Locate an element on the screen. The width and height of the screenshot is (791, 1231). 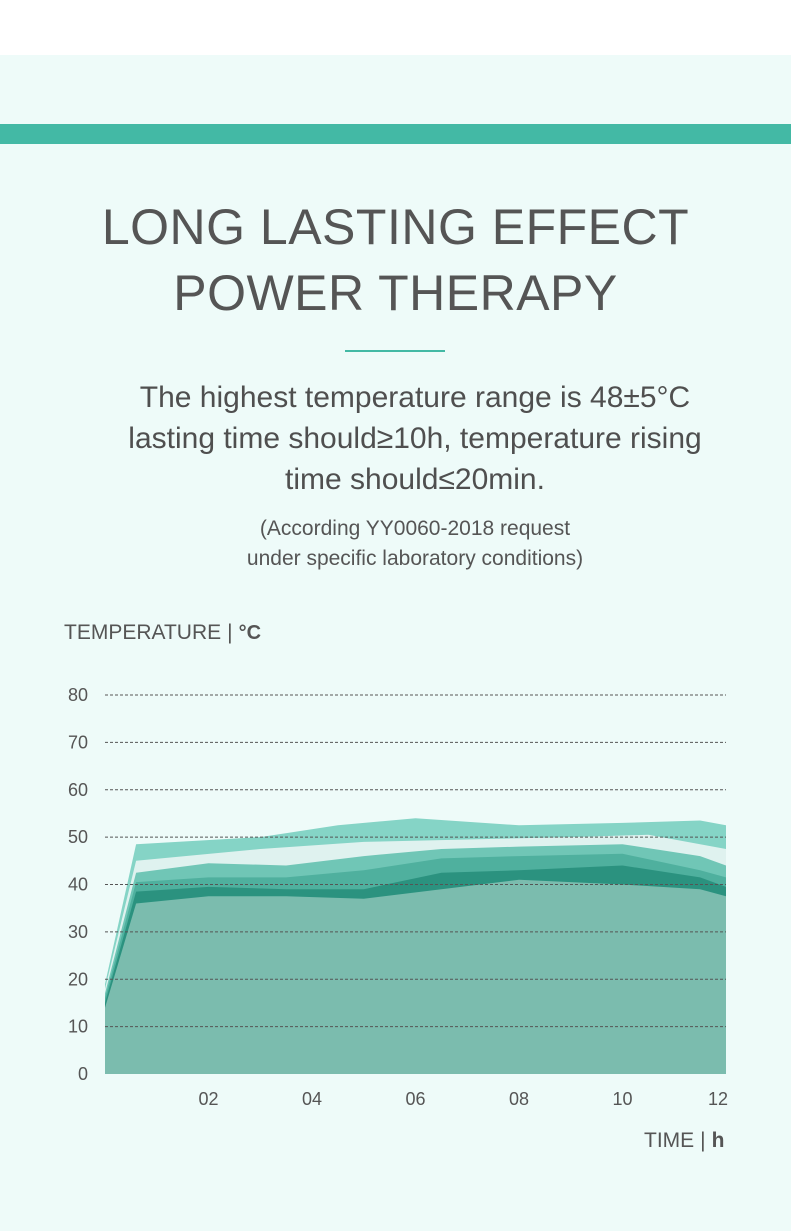
title-line-2: POWER THERAPY is located at coordinates (395, 293).